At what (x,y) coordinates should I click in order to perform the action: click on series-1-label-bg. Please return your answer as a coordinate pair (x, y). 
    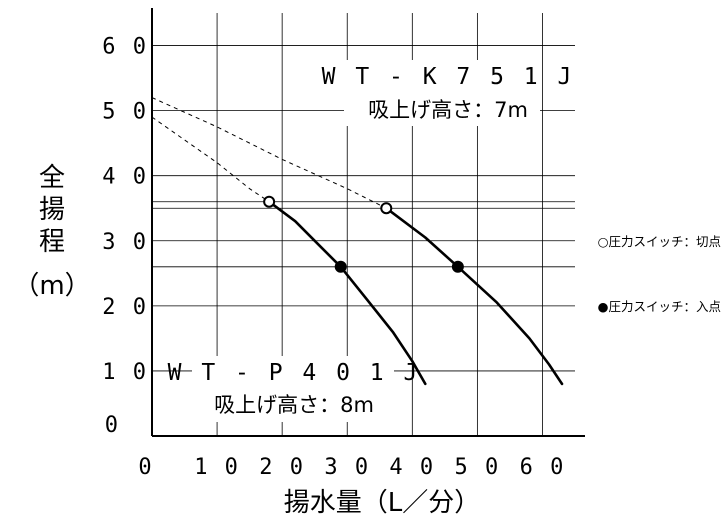
    Looking at the image, I should click on (293, 389).